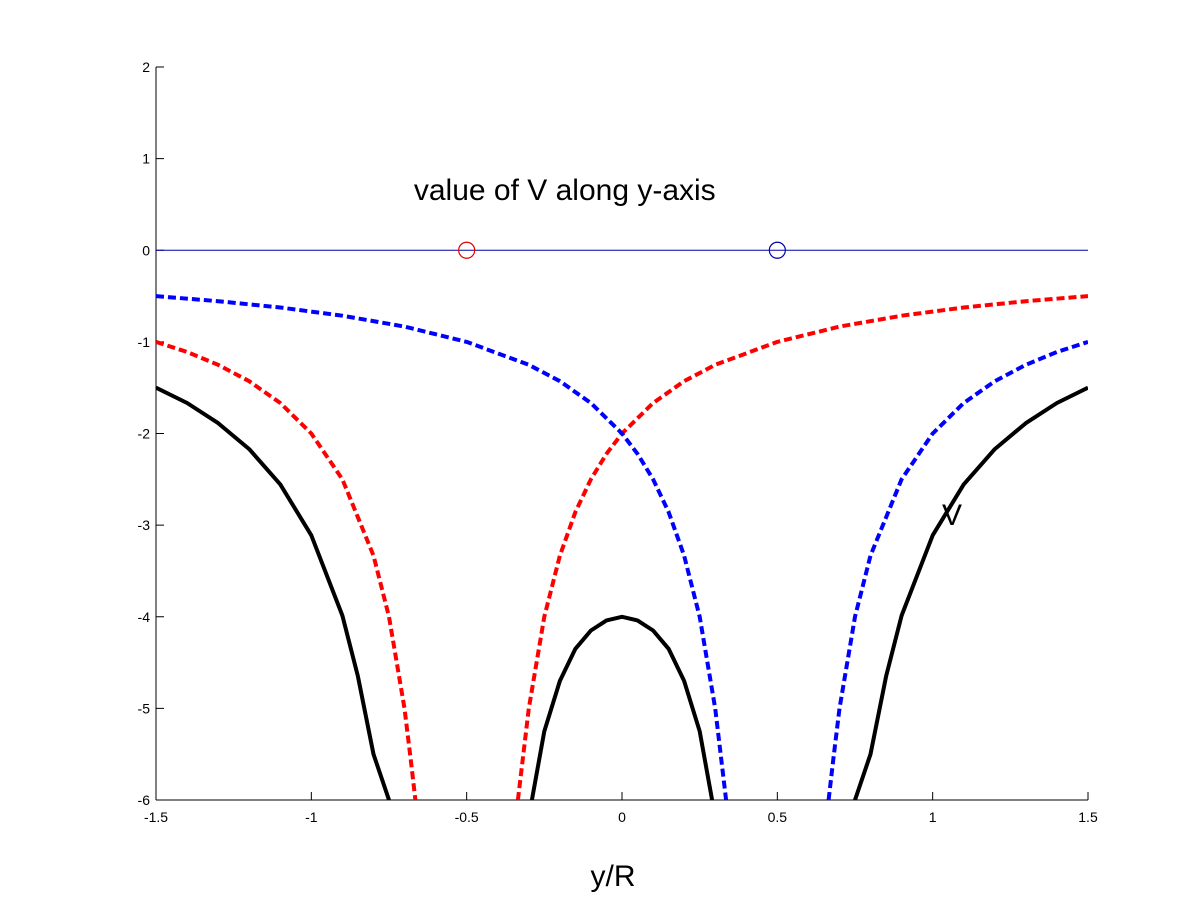  What do you see at coordinates (778, 817) in the screenshot?
I see `x-tick-label: 0.5` at bounding box center [778, 817].